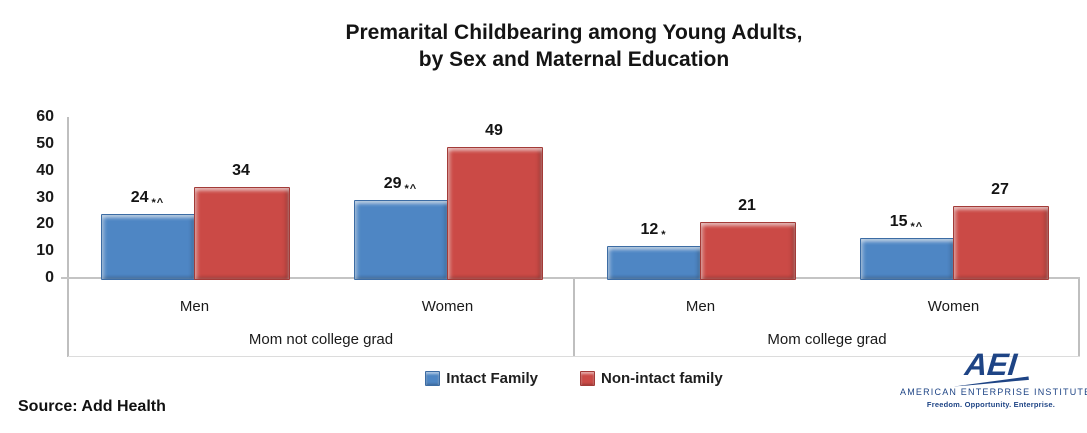 This screenshot has height=433, width=1087. What do you see at coordinates (993, 392) in the screenshot?
I see `aei-institute-name: AMERICAN ENTERPRISE INSTITUTE` at bounding box center [993, 392].